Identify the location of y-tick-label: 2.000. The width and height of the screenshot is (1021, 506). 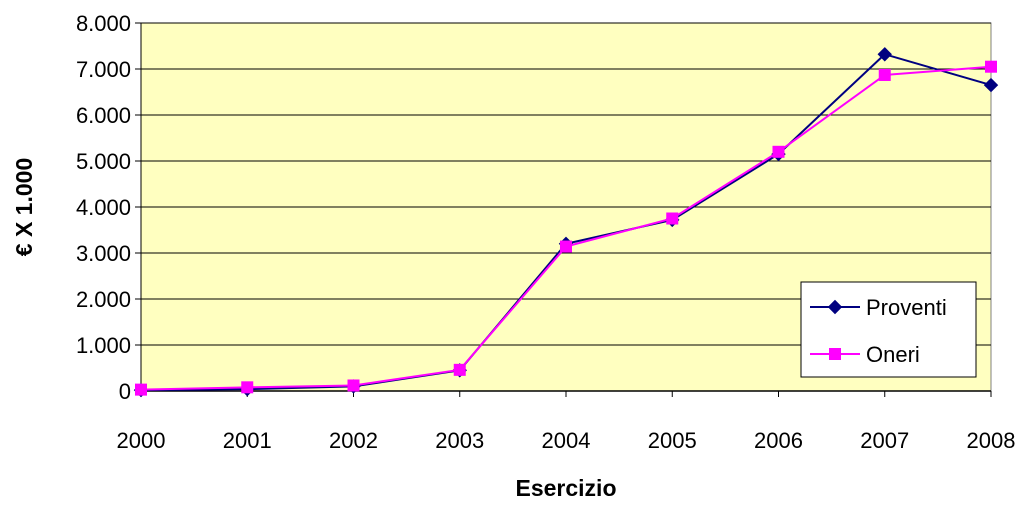
(103, 299).